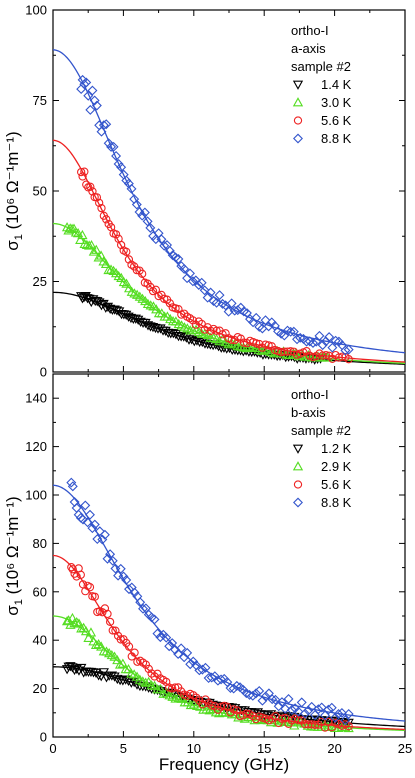  Describe the element at coordinates (40, 100) in the screenshot. I see `top-y-tick-label: 75` at that location.